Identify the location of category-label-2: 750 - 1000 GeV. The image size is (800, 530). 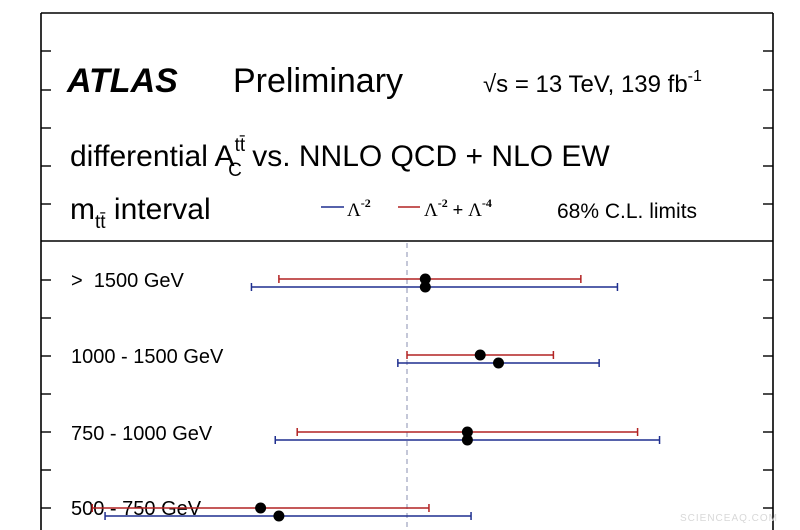
(142, 434).